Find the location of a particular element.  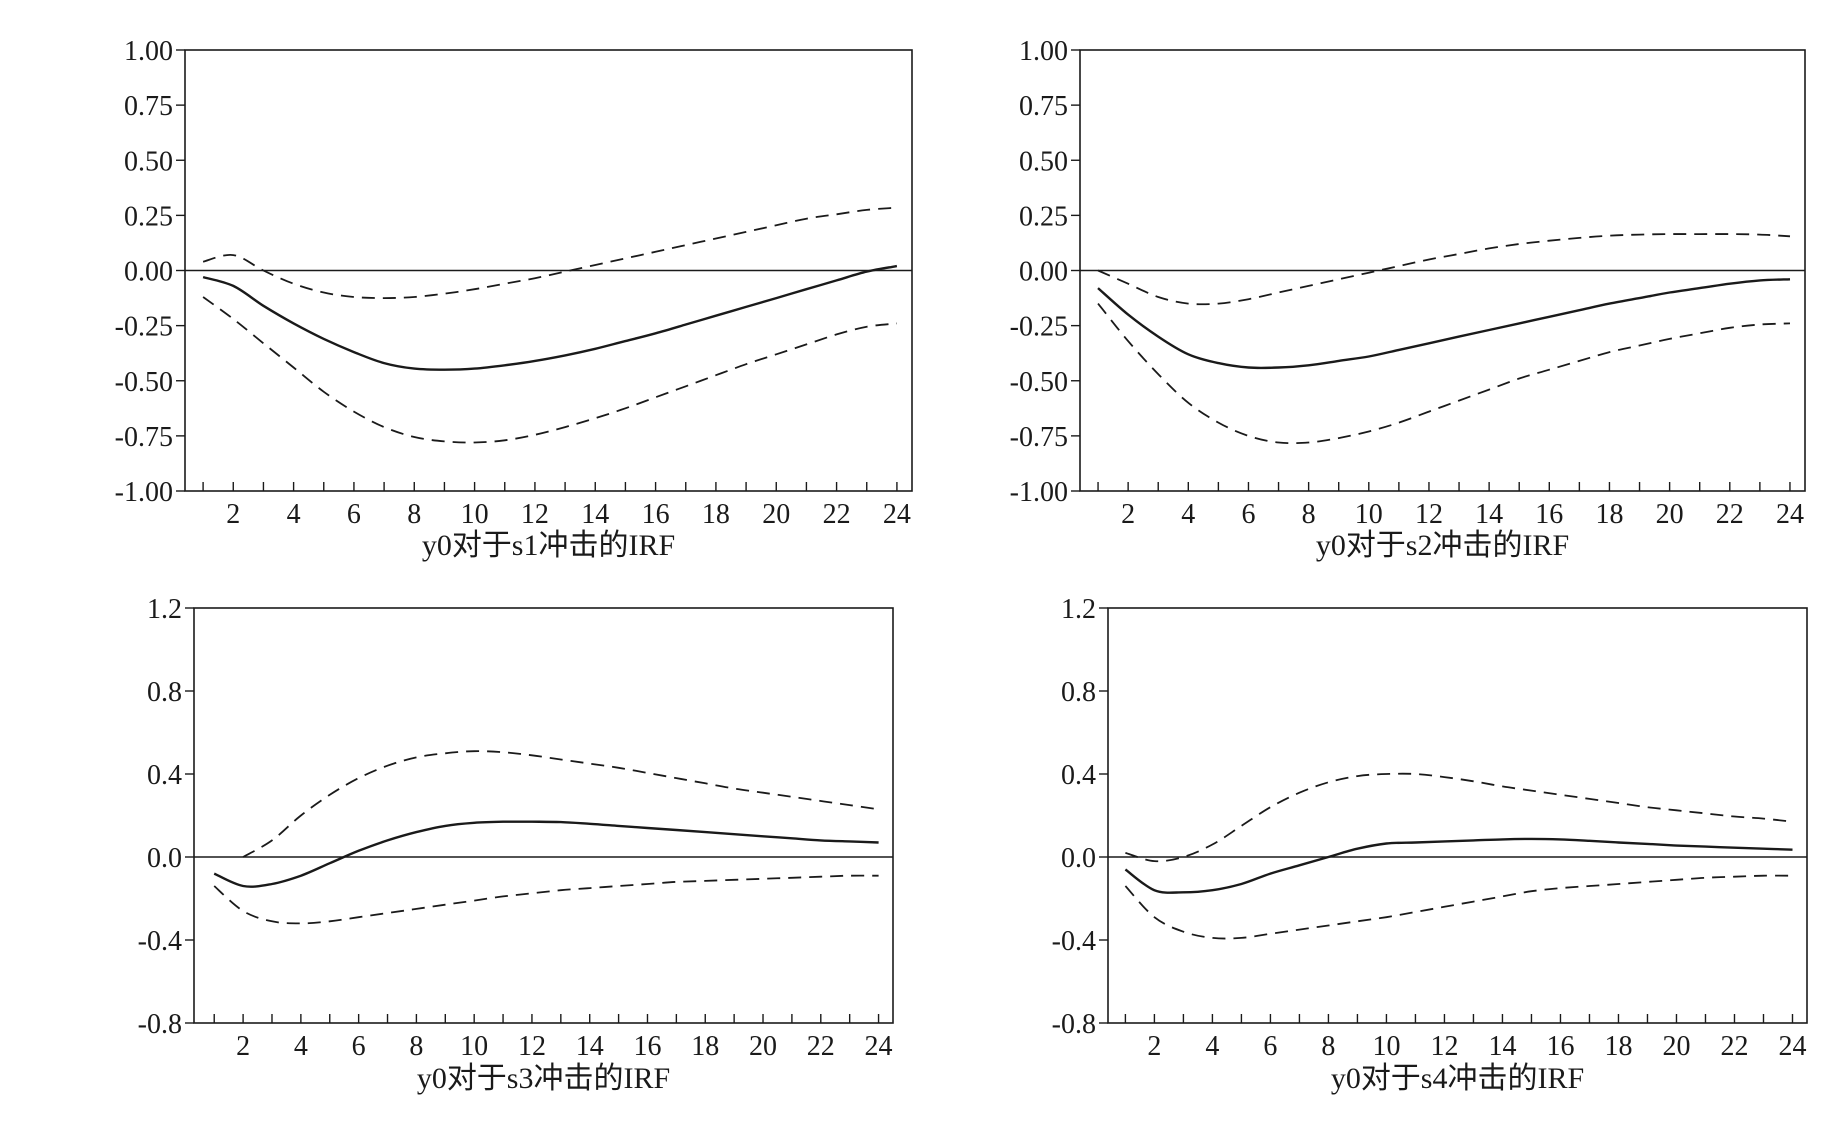

panel-caption: y0对于s2冲击的IRF is located at coordinates (1442, 545).